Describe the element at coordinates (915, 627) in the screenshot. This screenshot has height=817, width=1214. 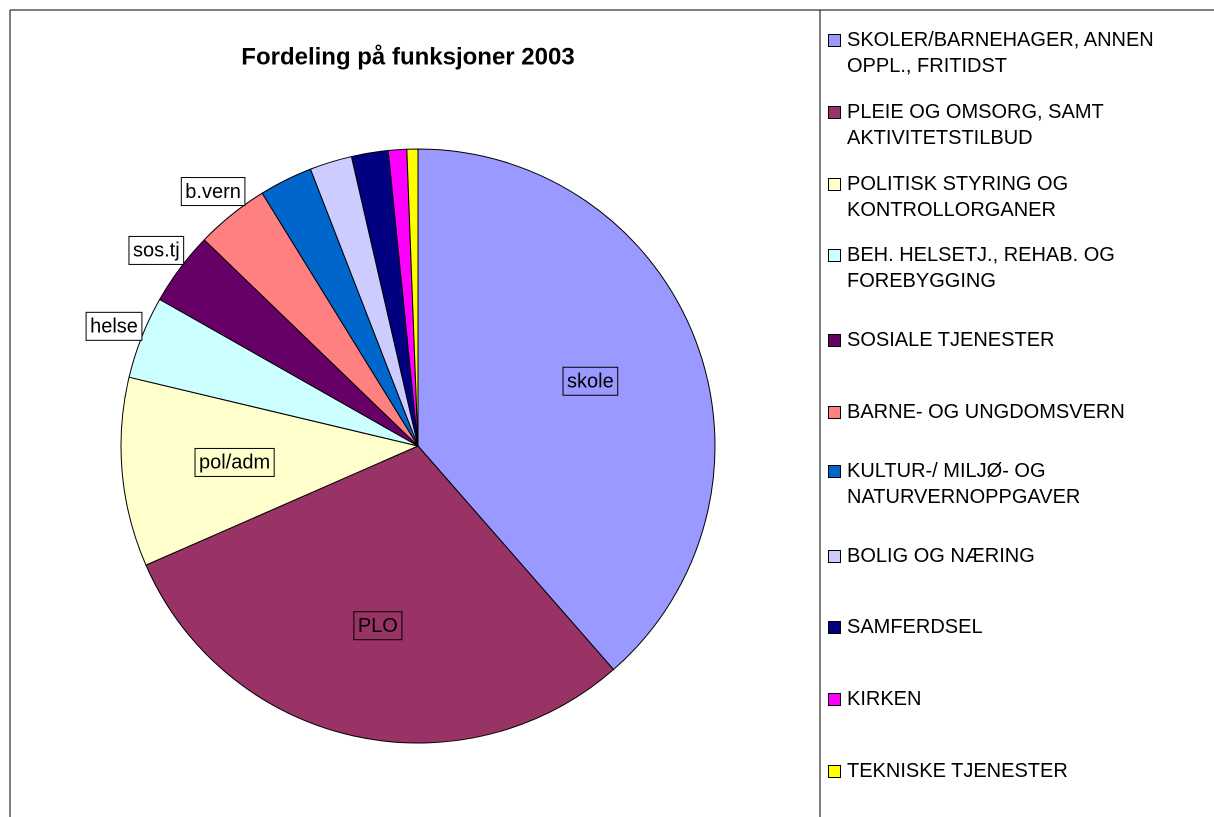
I see `legend-label: SAMFERDSEL` at that location.